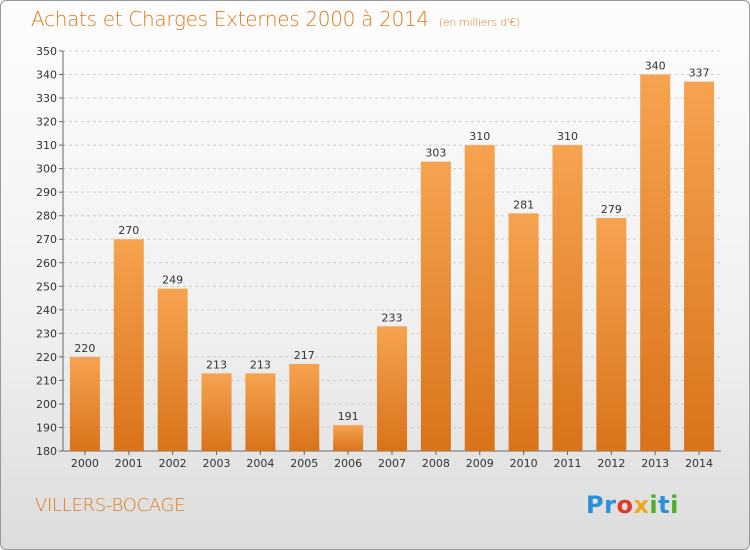 The height and width of the screenshot is (550, 750). What do you see at coordinates (348, 416) in the screenshot?
I see `data-label: 191` at bounding box center [348, 416].